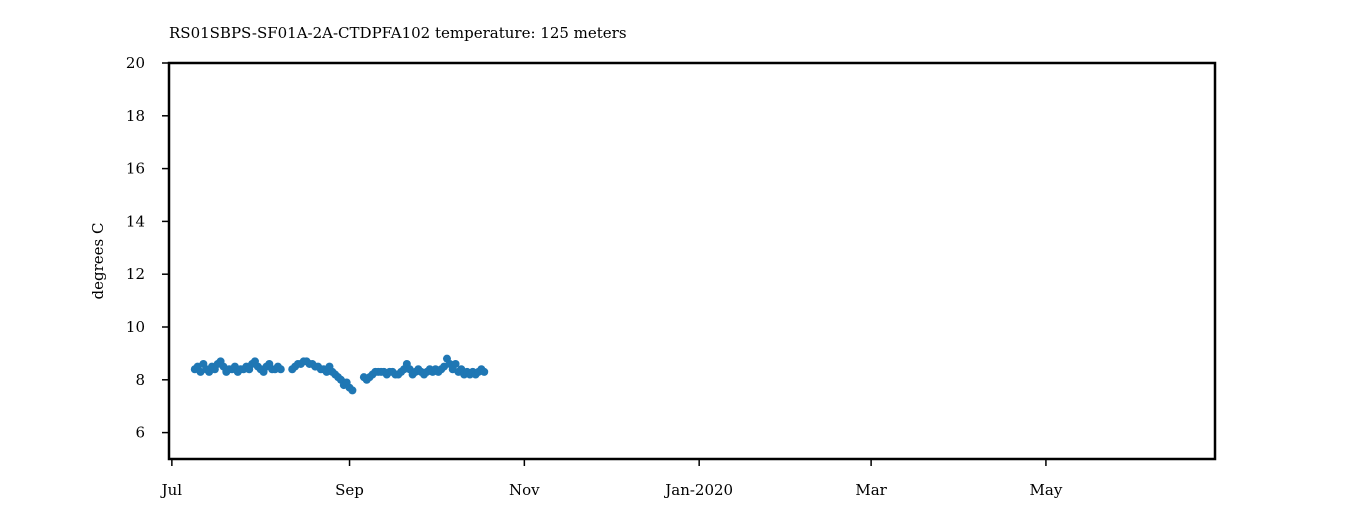 This screenshot has height=525, width=1350. Describe the element at coordinates (135, 116) in the screenshot. I see `y-tick-label: 18` at that location.